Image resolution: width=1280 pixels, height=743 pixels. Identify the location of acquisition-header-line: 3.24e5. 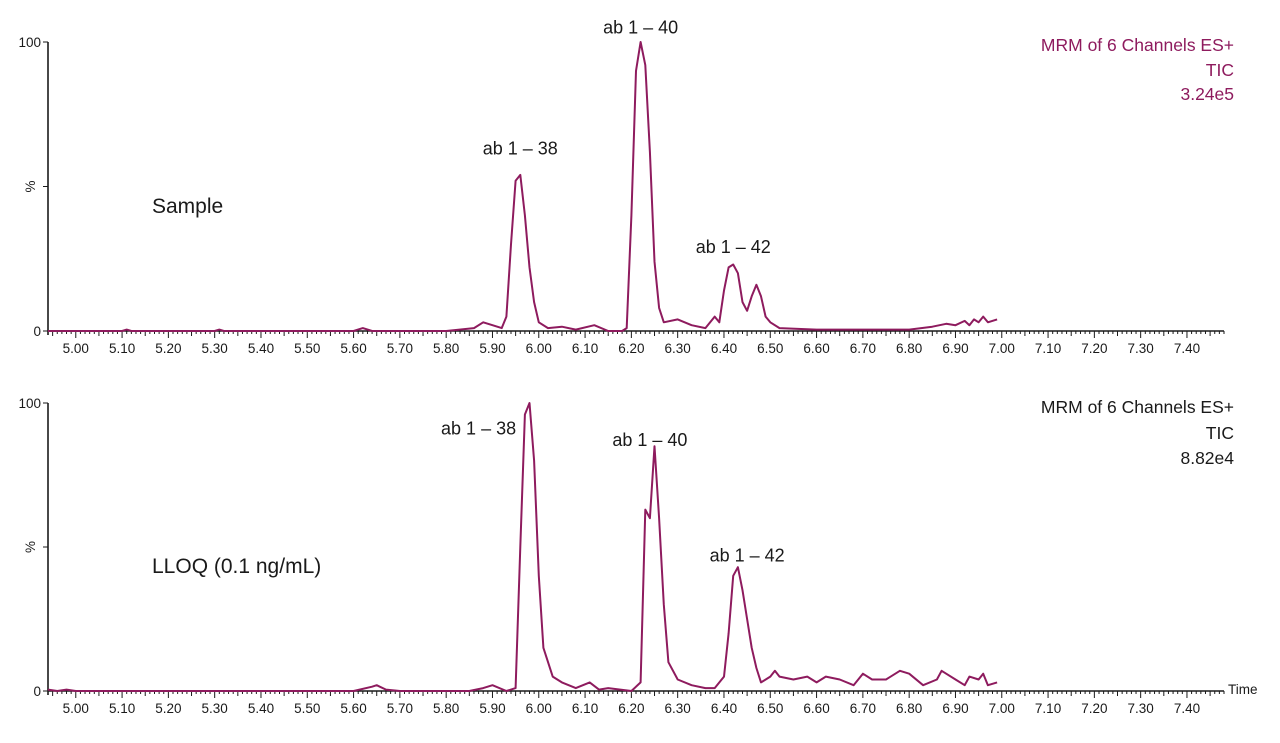
(1207, 94).